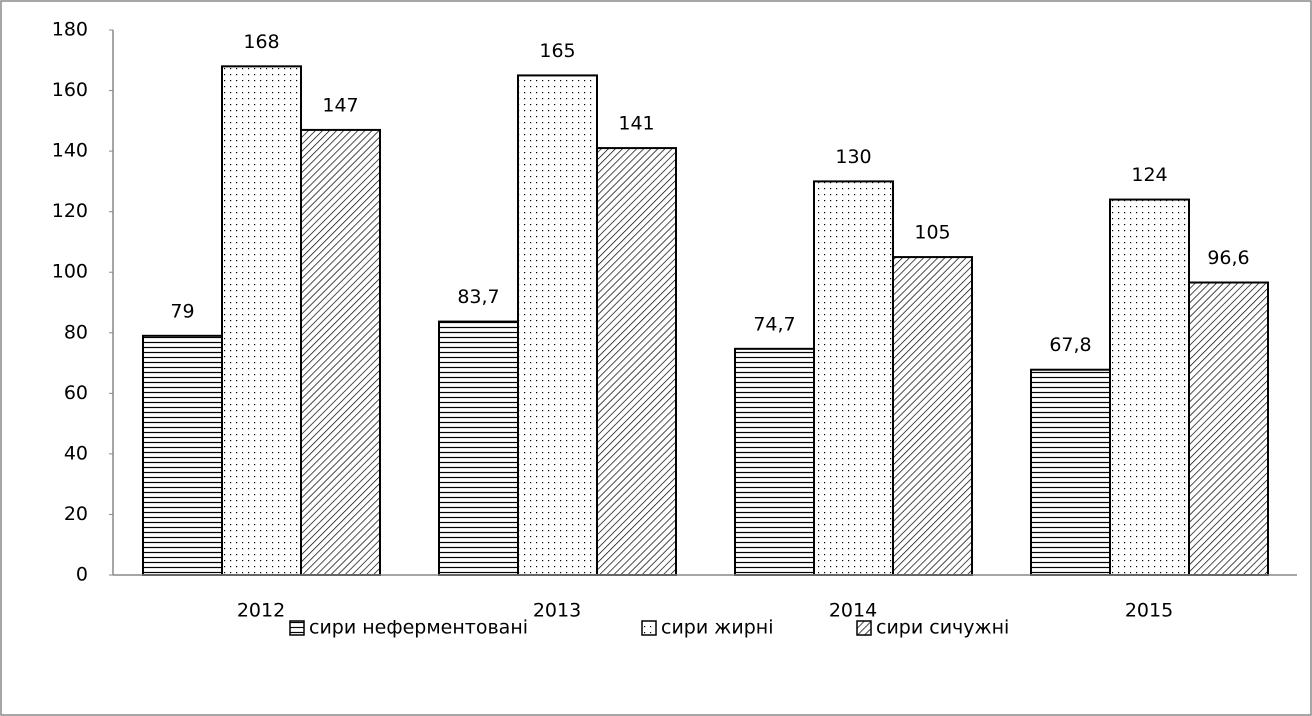  Describe the element at coordinates (76, 332) in the screenshot. I see `y-tick-label: 80` at that location.